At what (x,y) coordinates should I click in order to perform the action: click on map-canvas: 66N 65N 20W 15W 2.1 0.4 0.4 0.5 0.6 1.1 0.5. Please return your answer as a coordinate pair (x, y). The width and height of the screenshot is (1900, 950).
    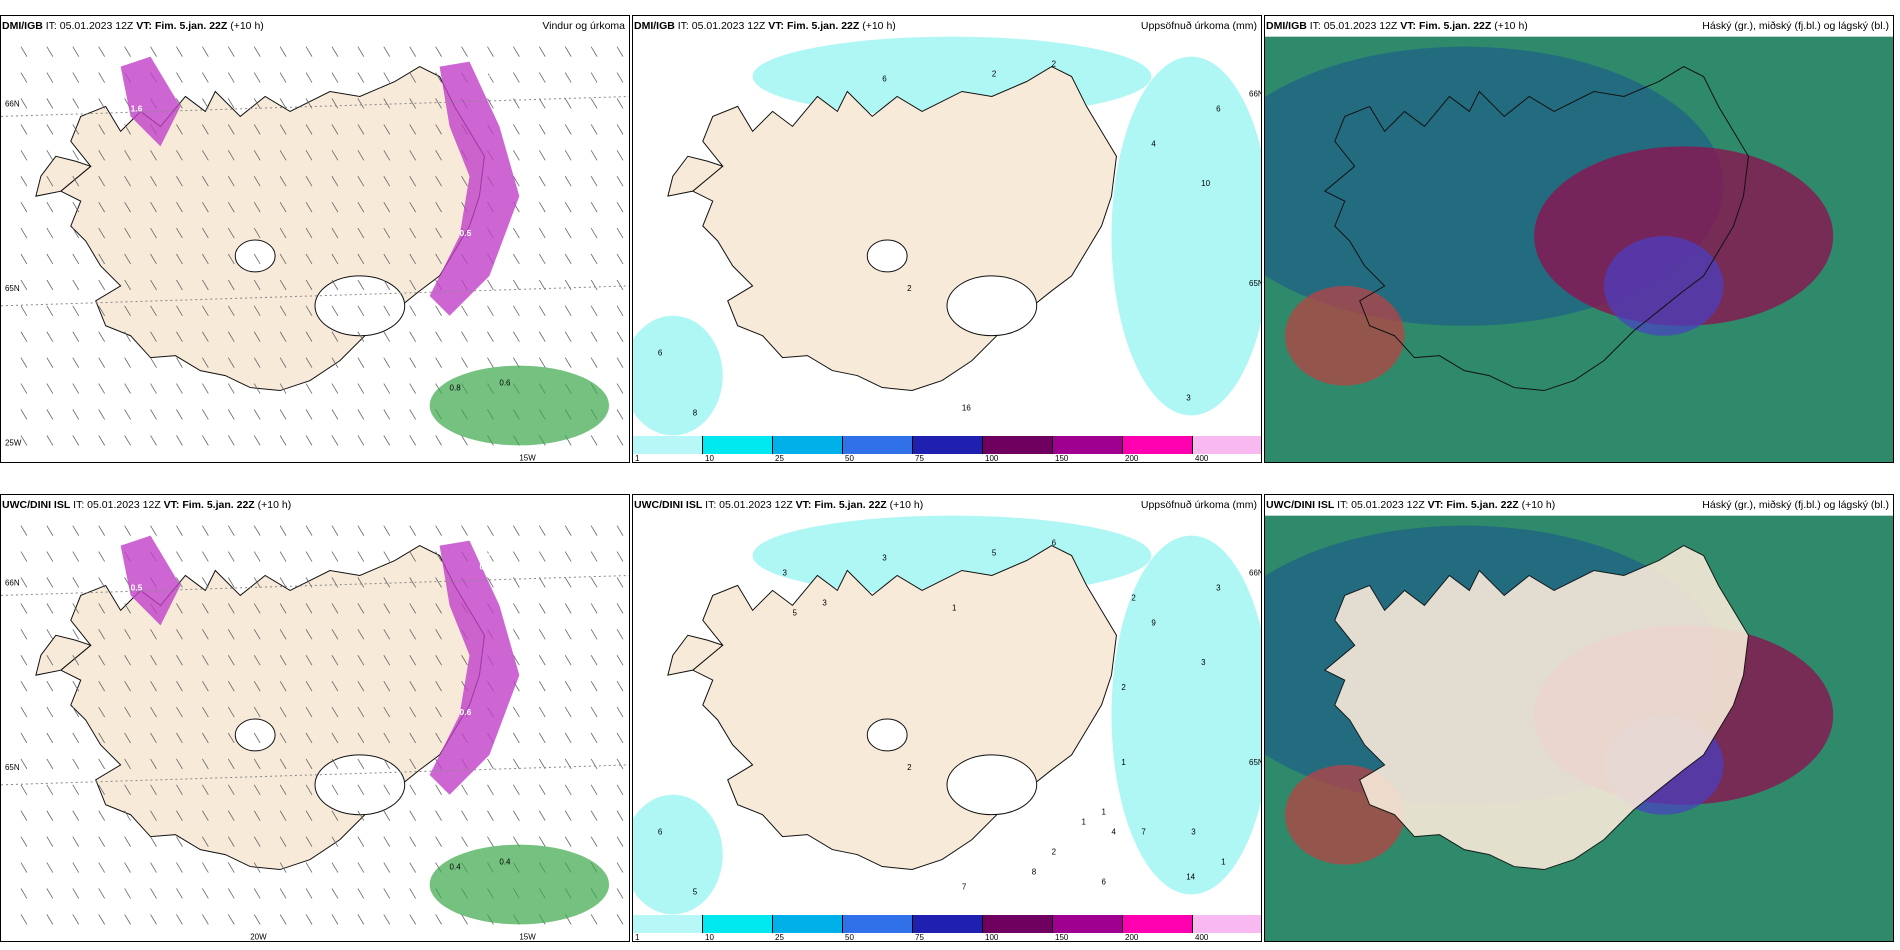
    Looking at the image, I should click on (315, 733).